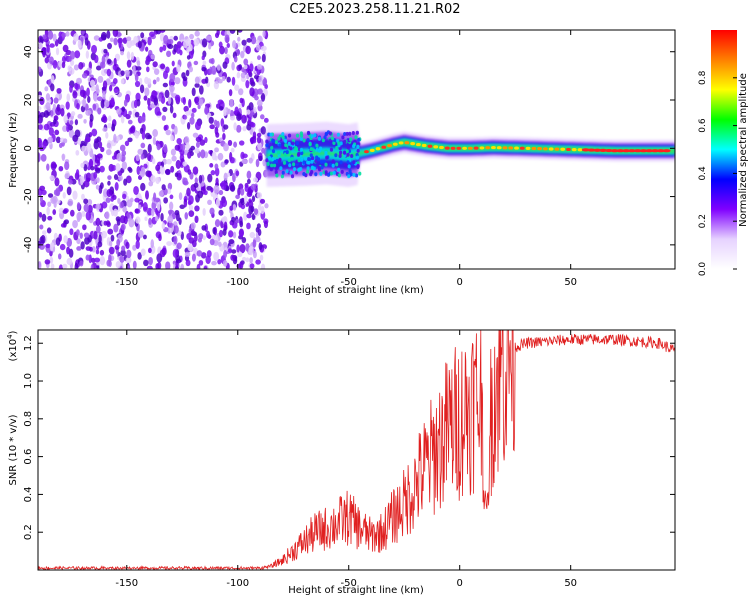 This screenshot has width=750, height=600. Describe the element at coordinates (13, 150) in the screenshot. I see `spectrogram-y-axis-label: Frequency (Hz)` at that location.